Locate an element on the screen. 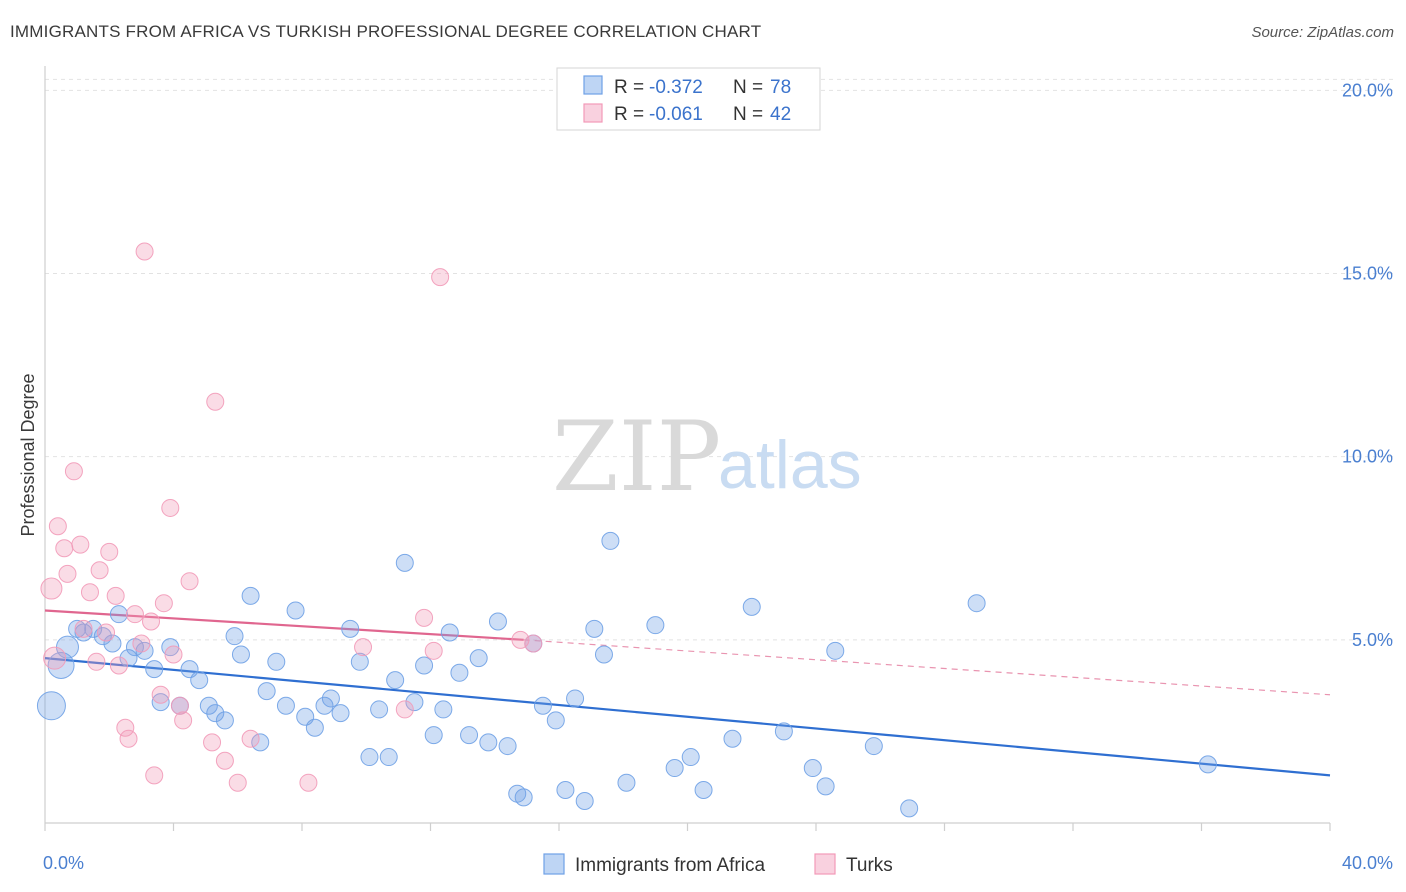 This screenshot has height=892, width=1406. x-tick-label: 0.0% is located at coordinates (63, 863).